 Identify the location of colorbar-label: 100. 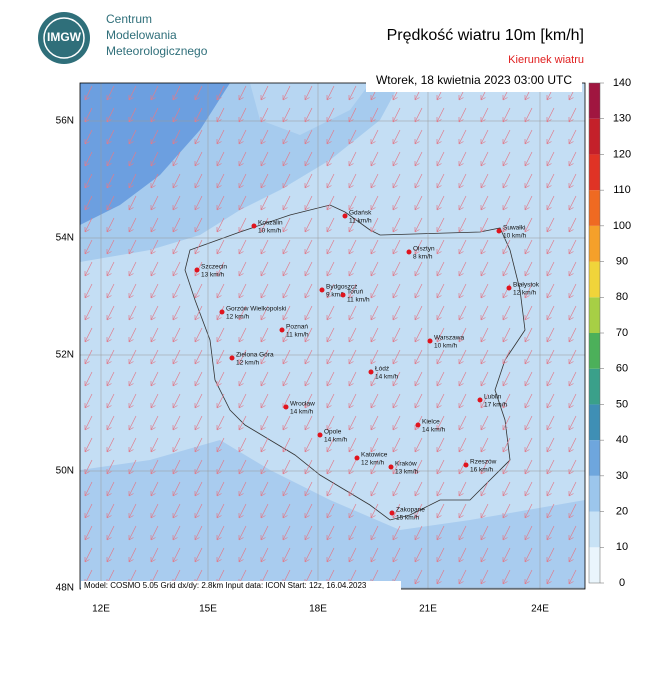
(622, 226).